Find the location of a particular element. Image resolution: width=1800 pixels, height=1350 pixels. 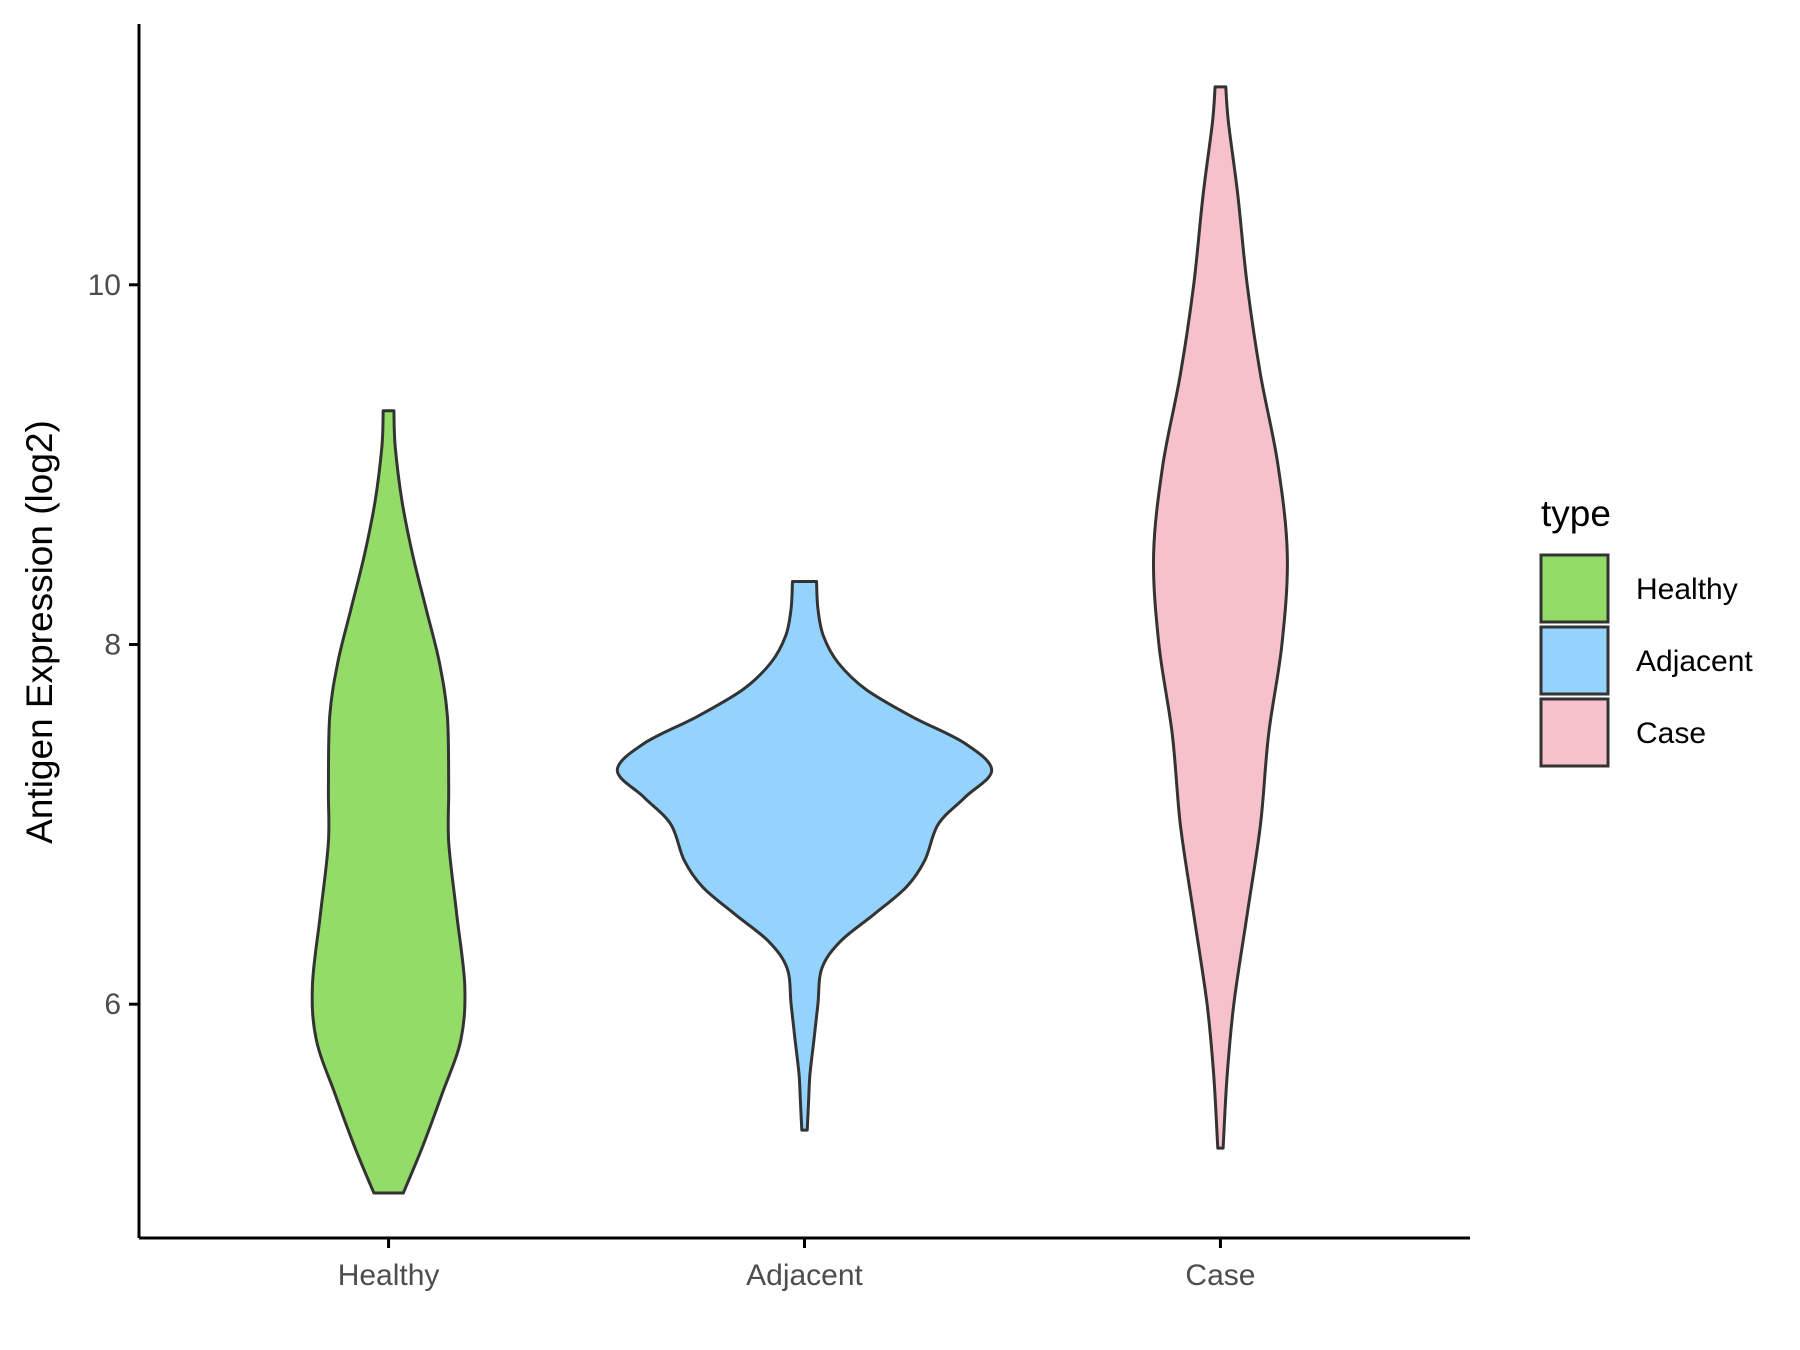

x-ticks: Healthy Adjacent Case is located at coordinates (796, 1265).